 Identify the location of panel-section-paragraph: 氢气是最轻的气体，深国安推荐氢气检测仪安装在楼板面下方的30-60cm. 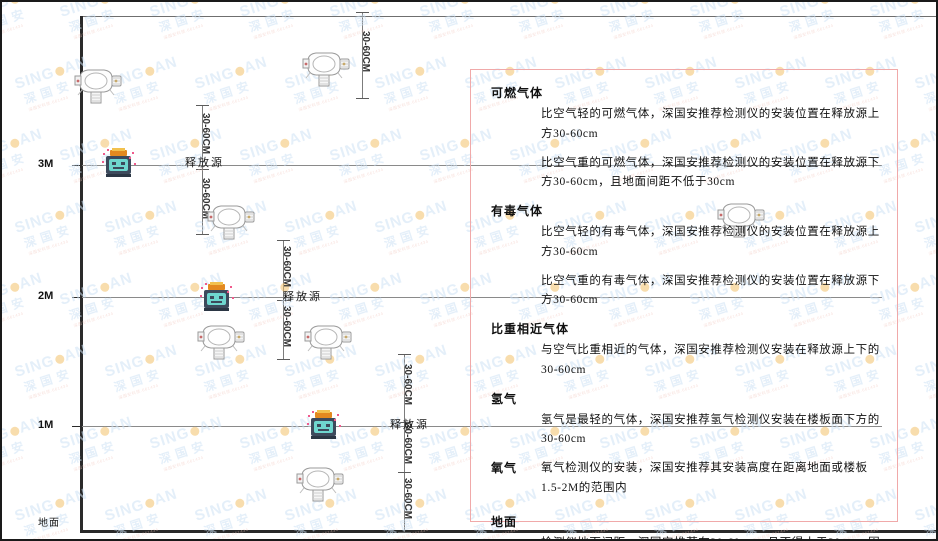
(710, 429).